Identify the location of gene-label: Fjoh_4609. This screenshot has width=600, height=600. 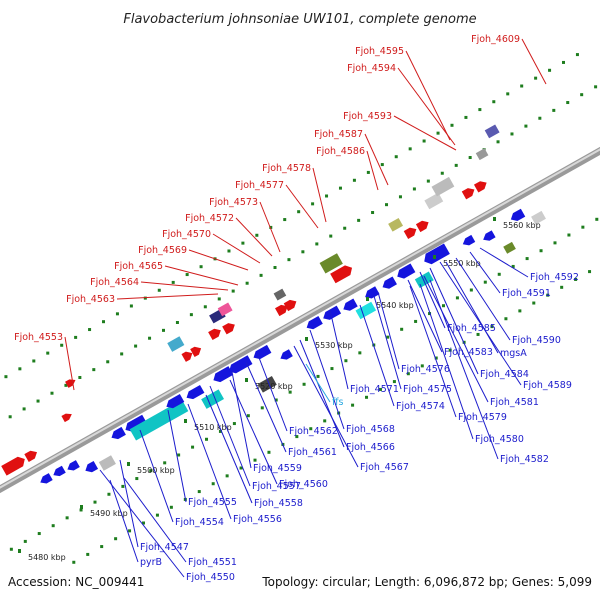
(495, 39).